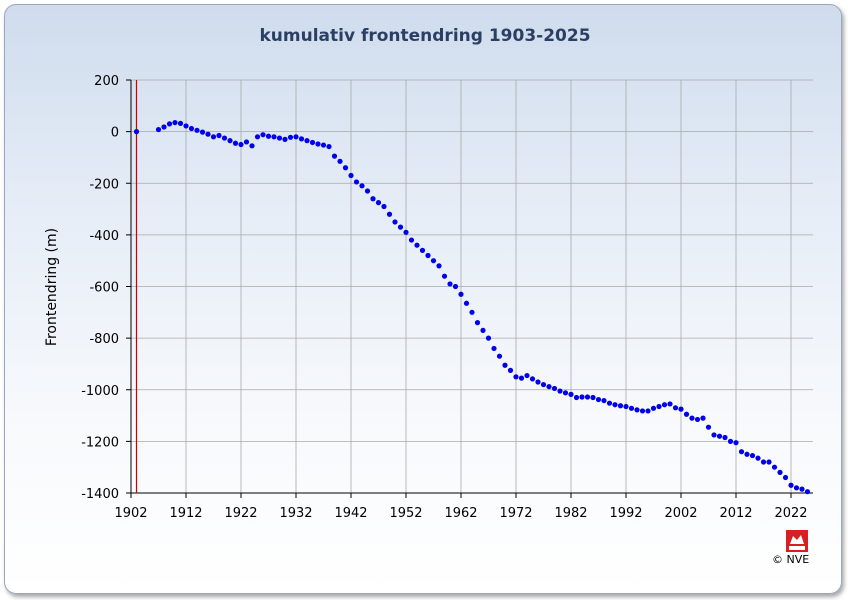 The image size is (850, 600). Describe the element at coordinates (425, 36) in the screenshot. I see `chart-title: kumulativ frontendring 1903-2025` at that location.